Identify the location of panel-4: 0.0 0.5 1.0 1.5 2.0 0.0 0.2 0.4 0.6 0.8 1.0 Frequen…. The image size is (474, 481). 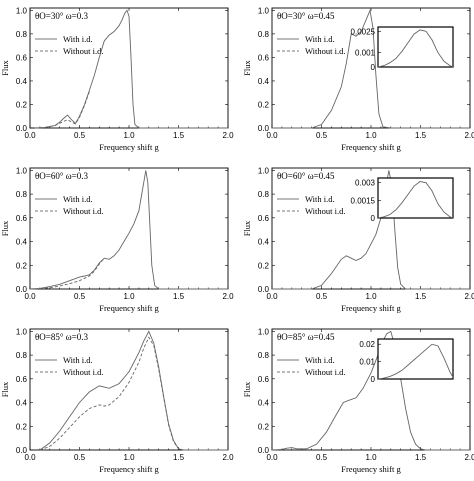
(358, 239).